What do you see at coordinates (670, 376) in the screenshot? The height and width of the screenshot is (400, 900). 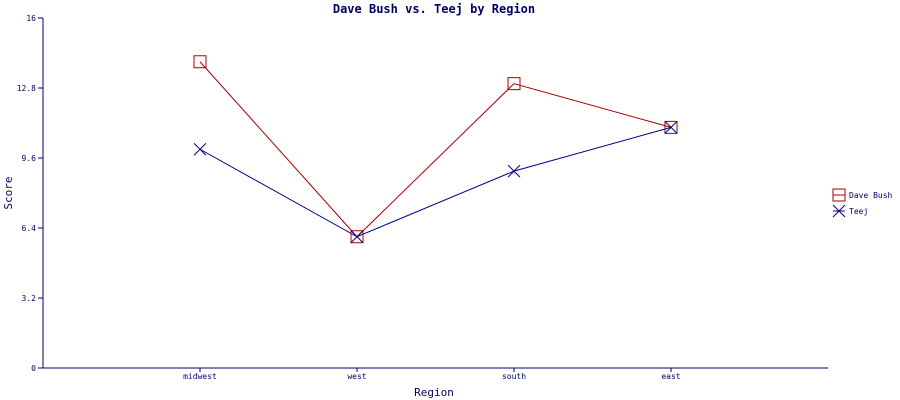 I see `x-tick-label: east` at bounding box center [670, 376].